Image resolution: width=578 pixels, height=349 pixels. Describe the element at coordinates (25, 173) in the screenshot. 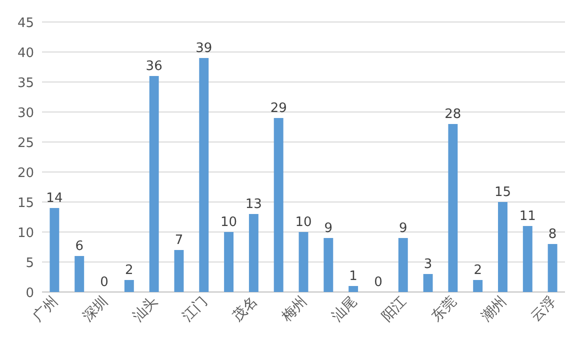

I see `y-tick-label: 20` at that location.